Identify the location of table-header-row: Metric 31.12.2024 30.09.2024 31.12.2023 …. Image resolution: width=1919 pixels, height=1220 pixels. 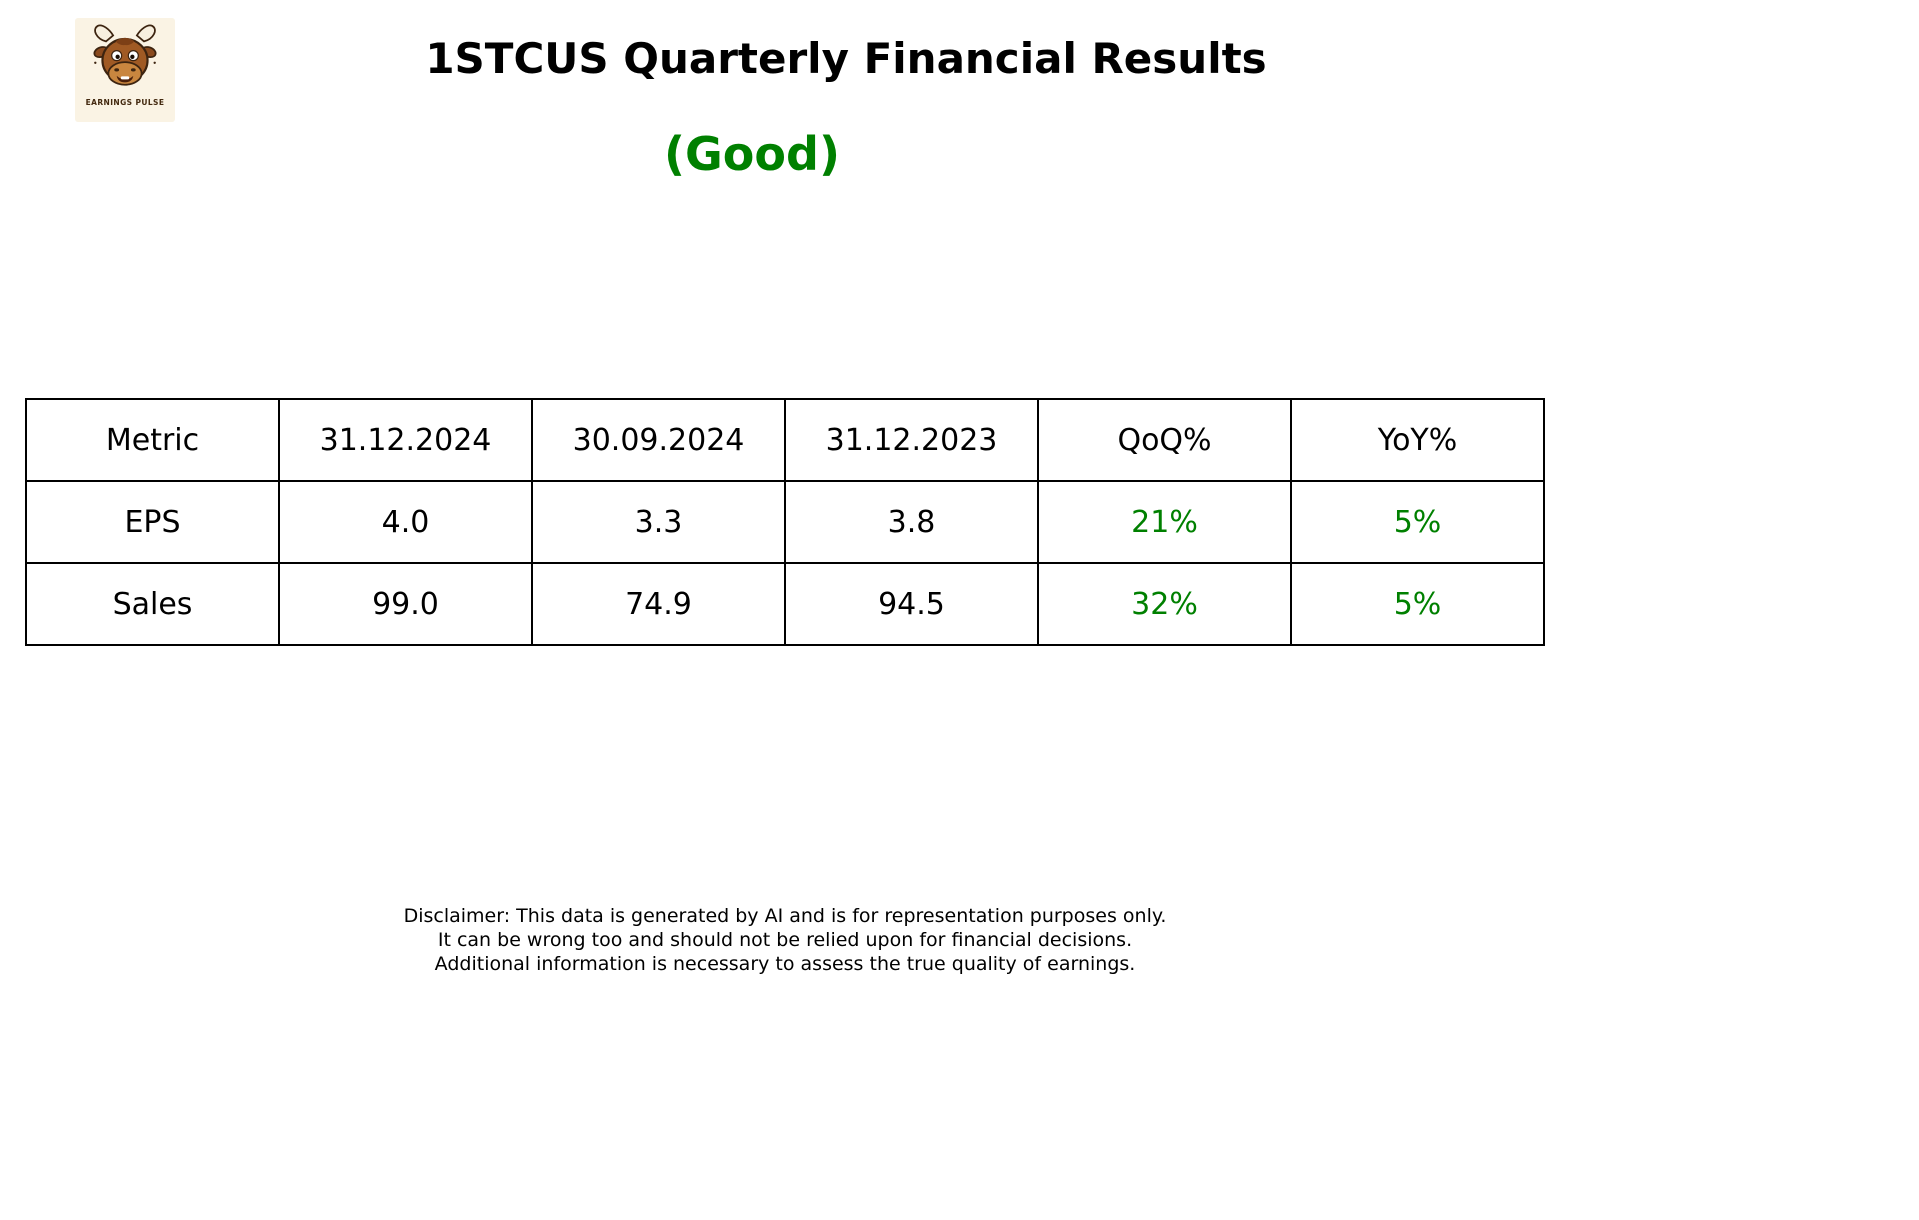
(785, 440).